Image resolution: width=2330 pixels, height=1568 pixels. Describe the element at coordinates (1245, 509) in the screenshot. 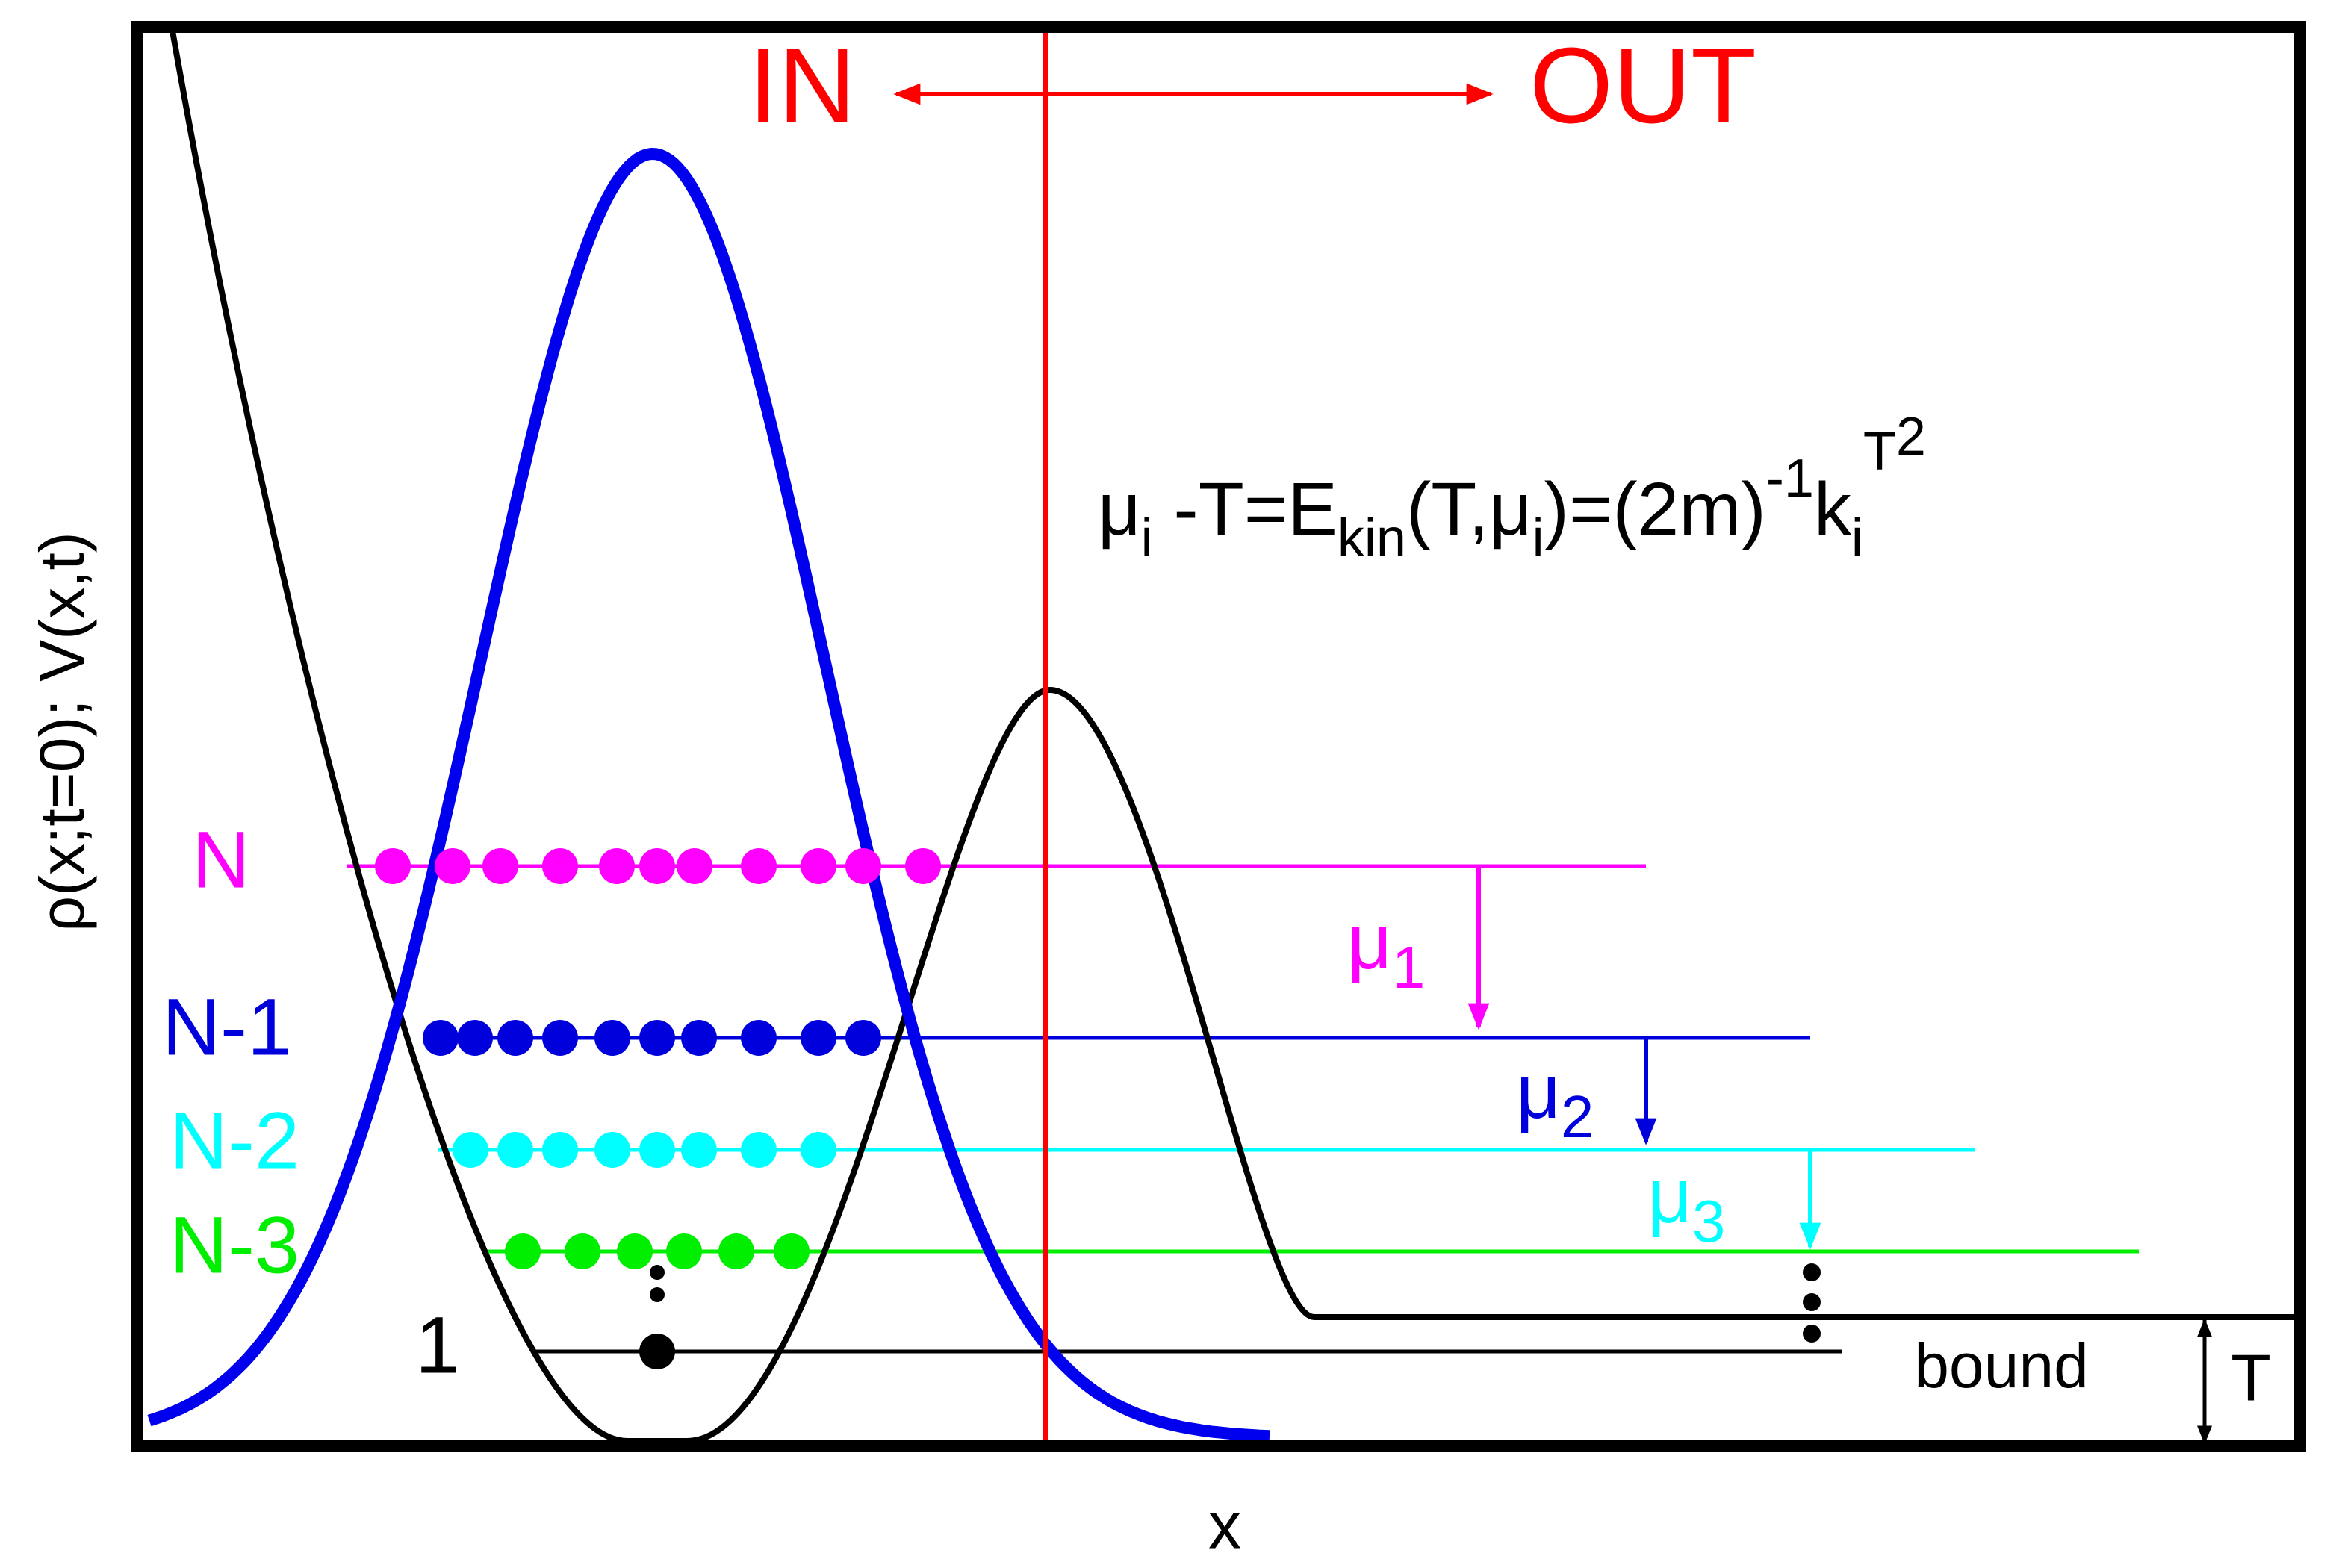

I see `formula-part: -T=E` at that location.